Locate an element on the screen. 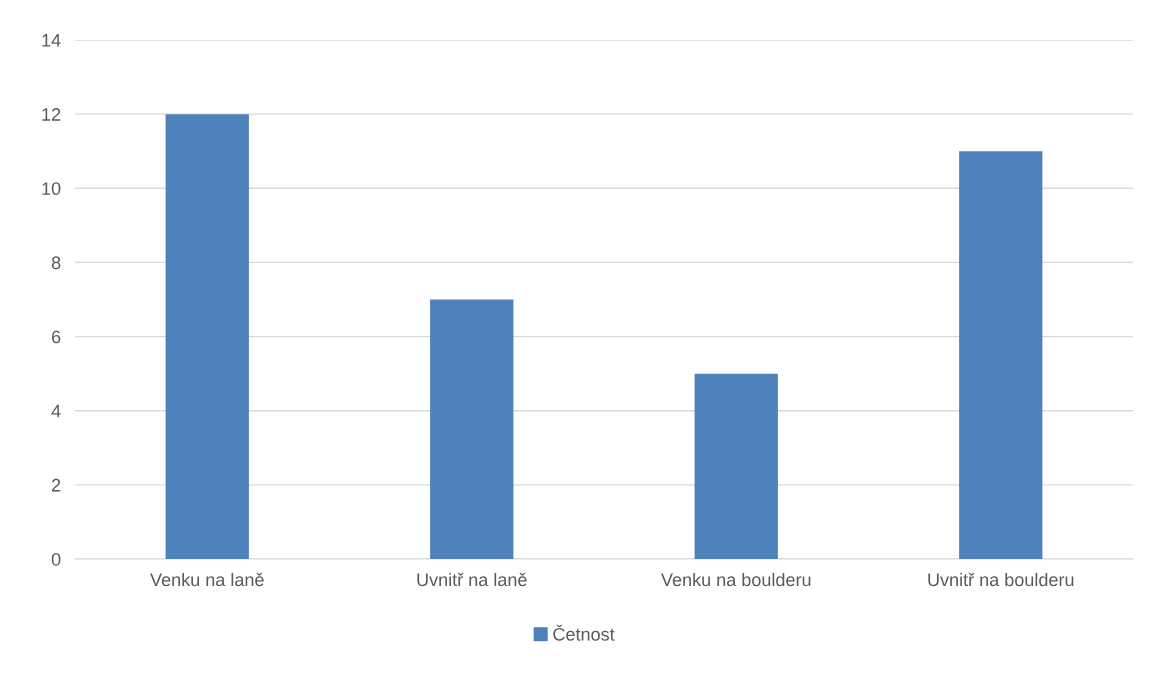  x-tick-label: Uvnitř na laně is located at coordinates (472, 579).